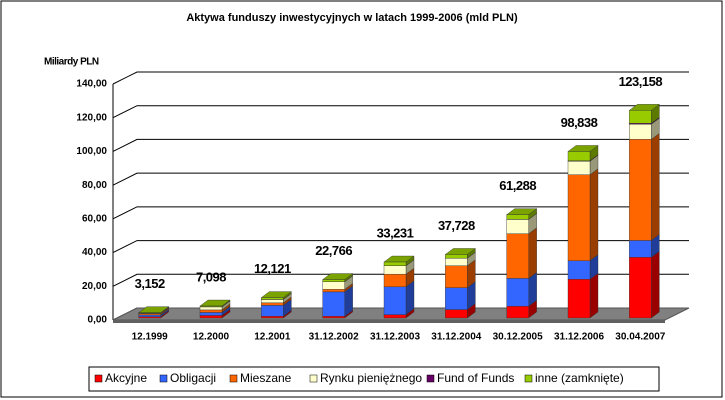 This screenshot has width=725, height=400. What do you see at coordinates (456, 337) in the screenshot?
I see `x-tick-label: 31.12.2004` at bounding box center [456, 337].